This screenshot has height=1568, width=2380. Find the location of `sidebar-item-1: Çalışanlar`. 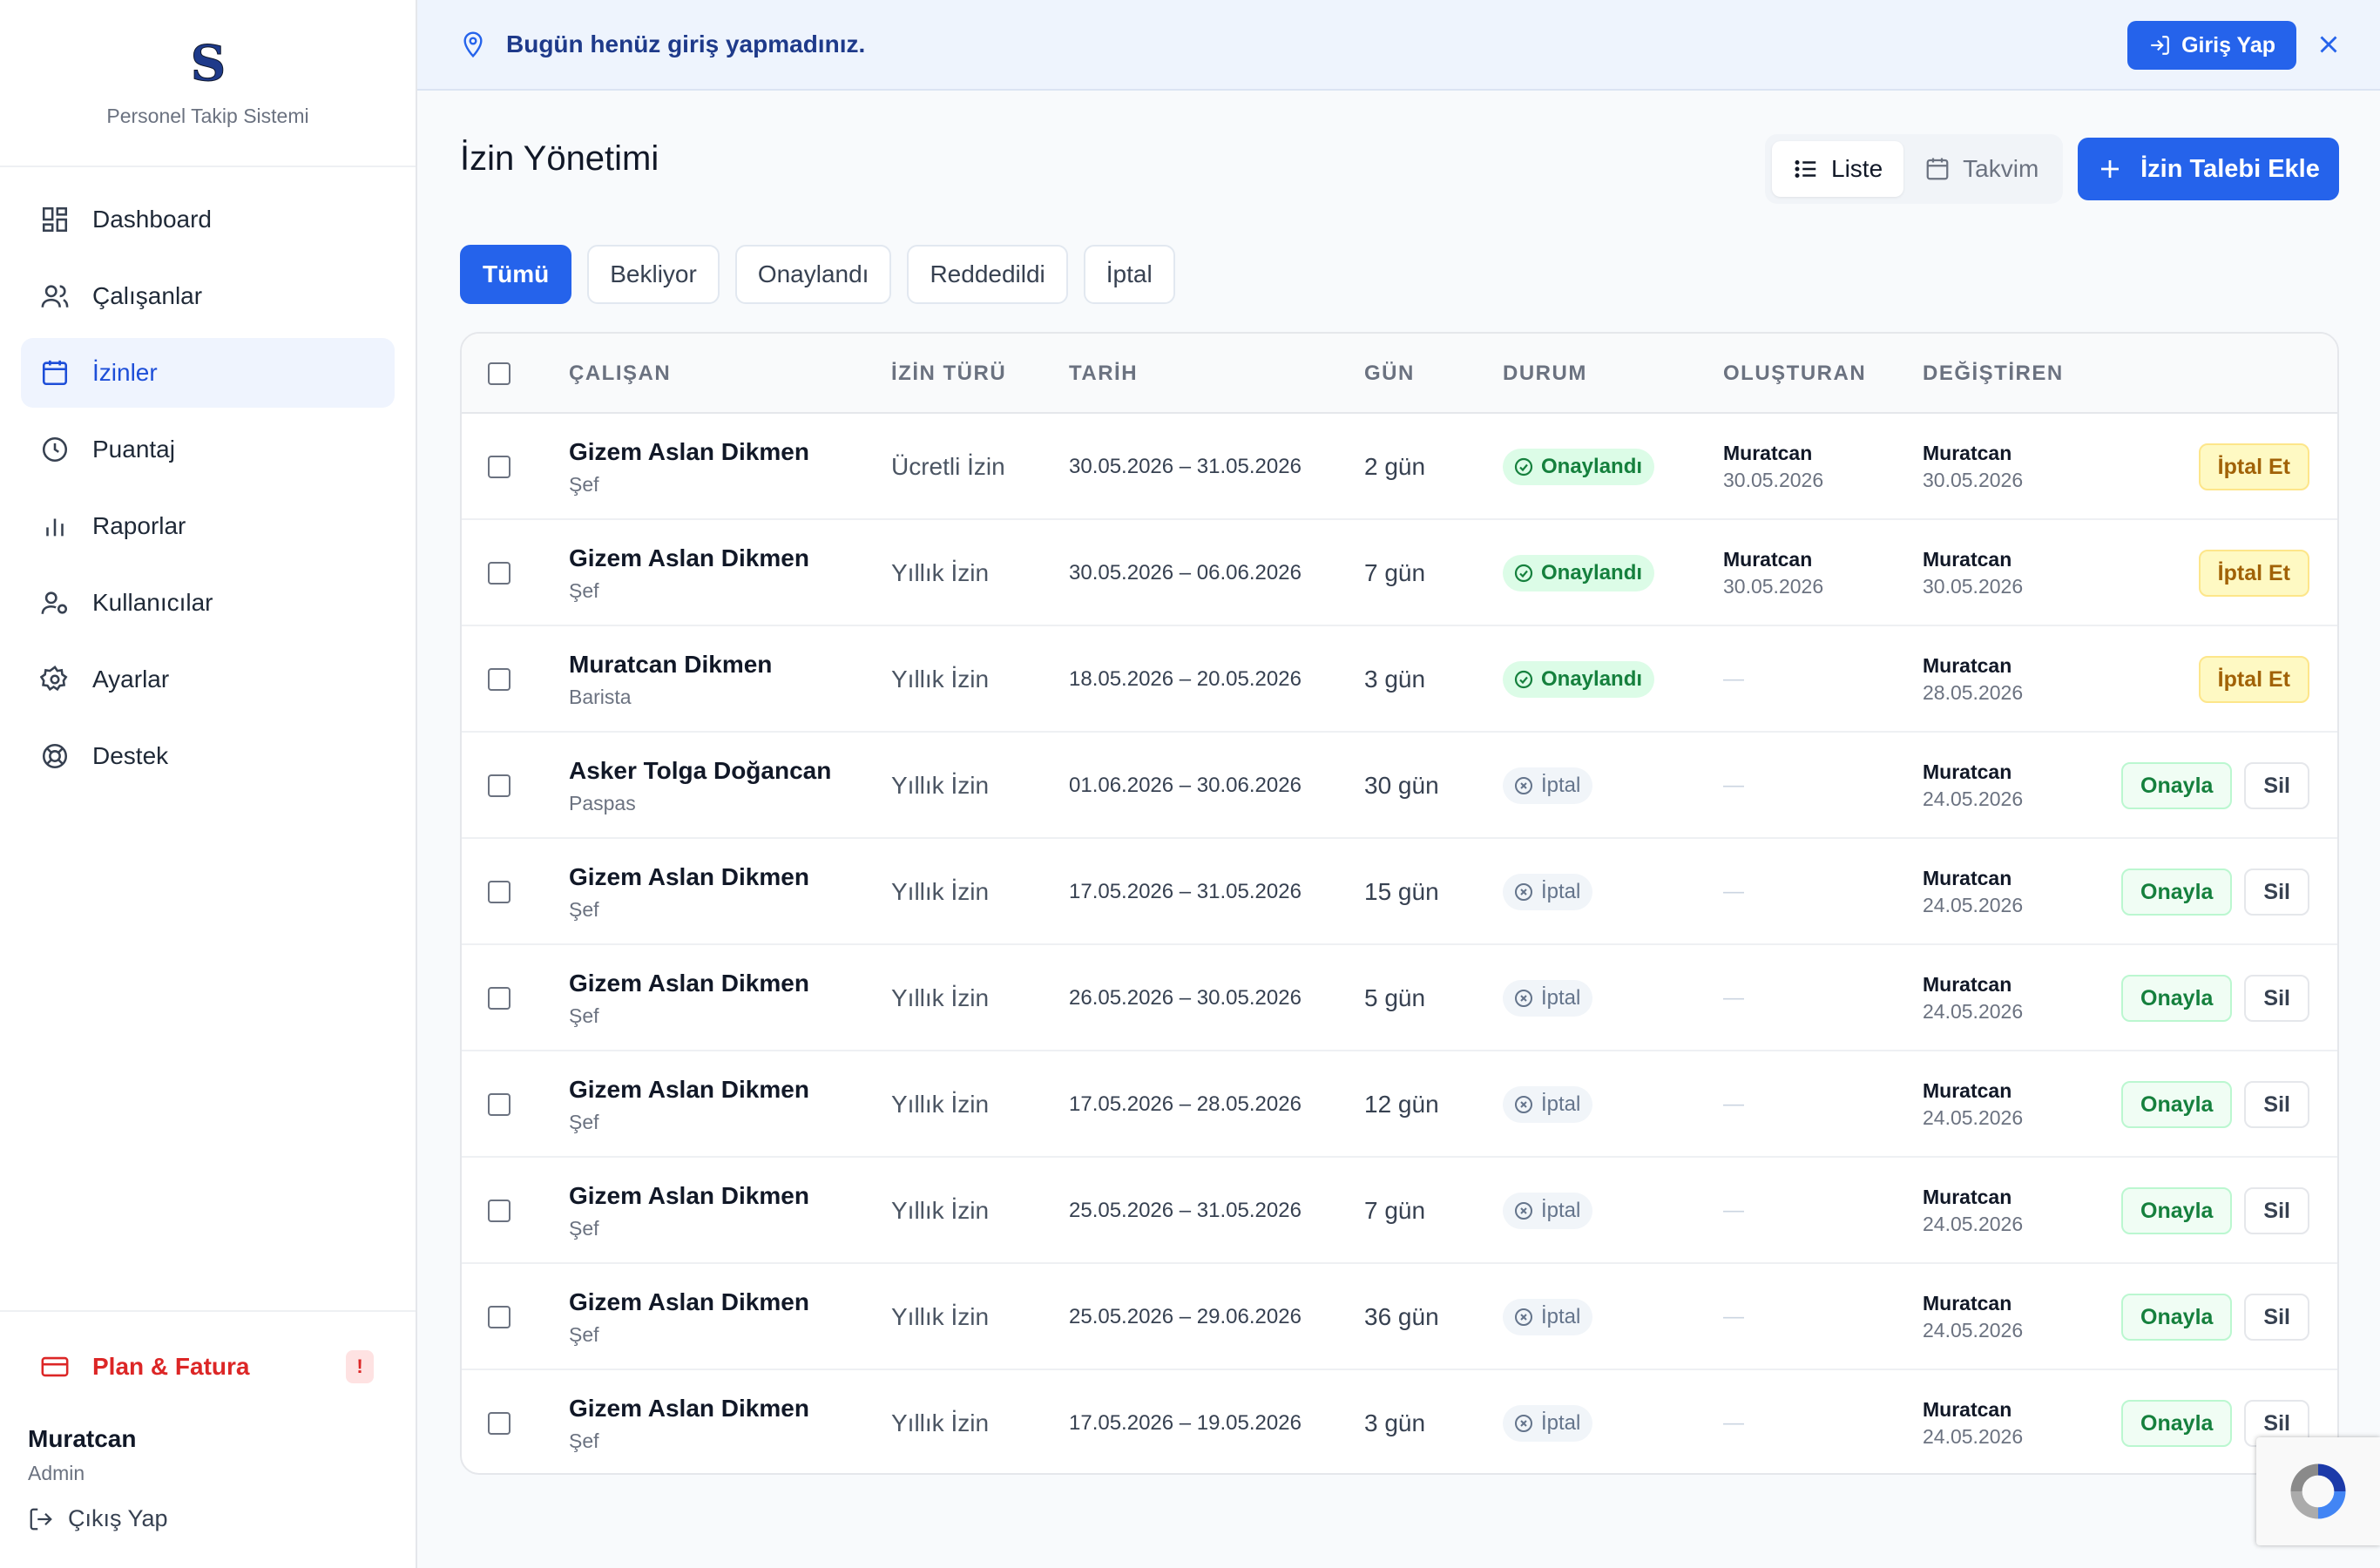

sidebar-item-1: Çalışanlar is located at coordinates (208, 296).